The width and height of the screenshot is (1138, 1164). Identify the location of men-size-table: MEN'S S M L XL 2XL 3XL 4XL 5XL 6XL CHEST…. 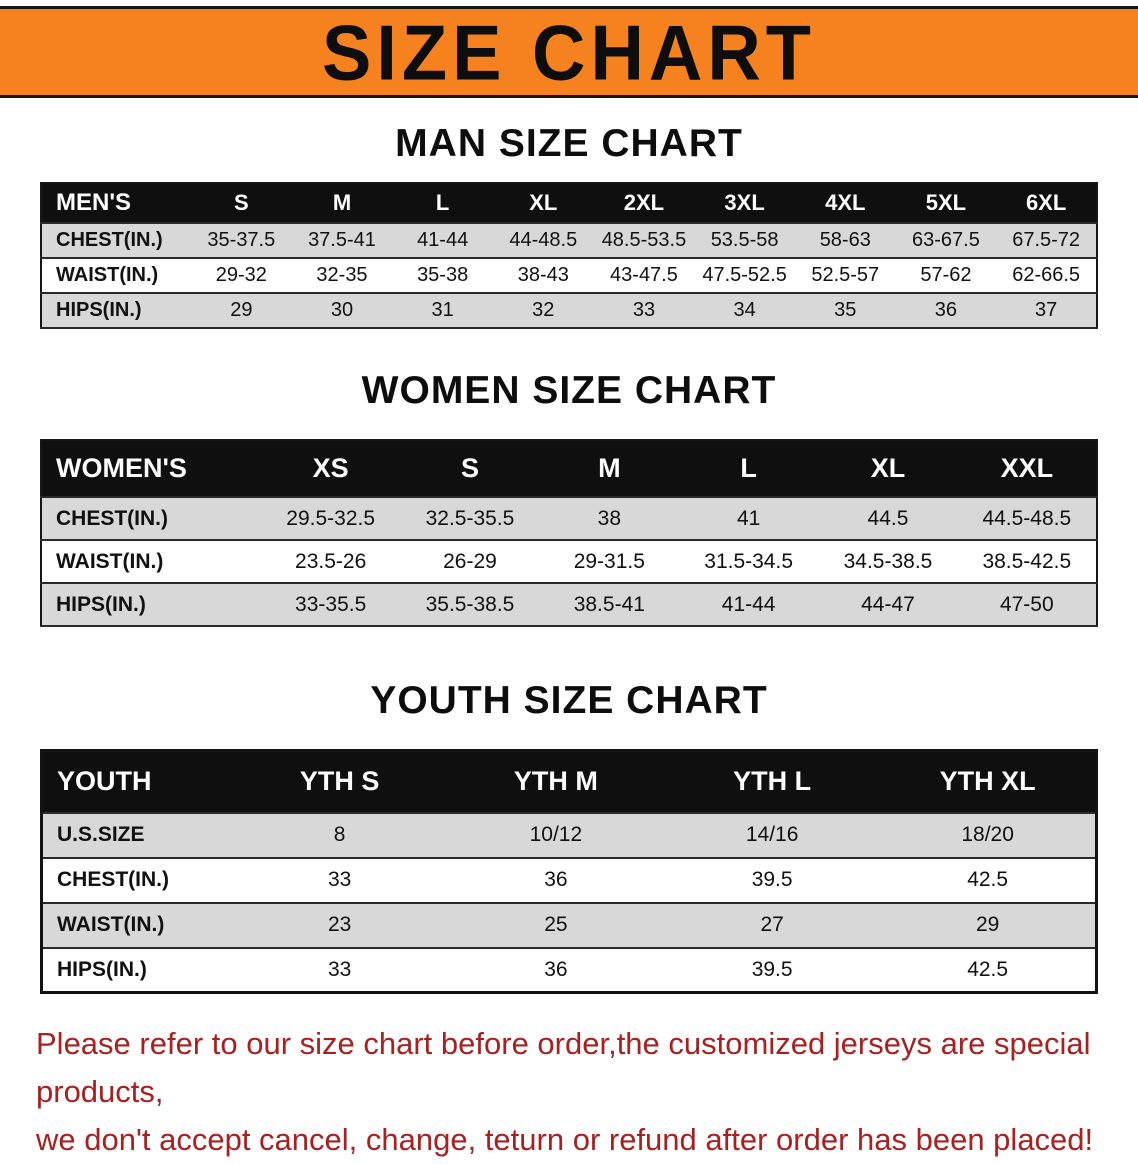
(569, 255).